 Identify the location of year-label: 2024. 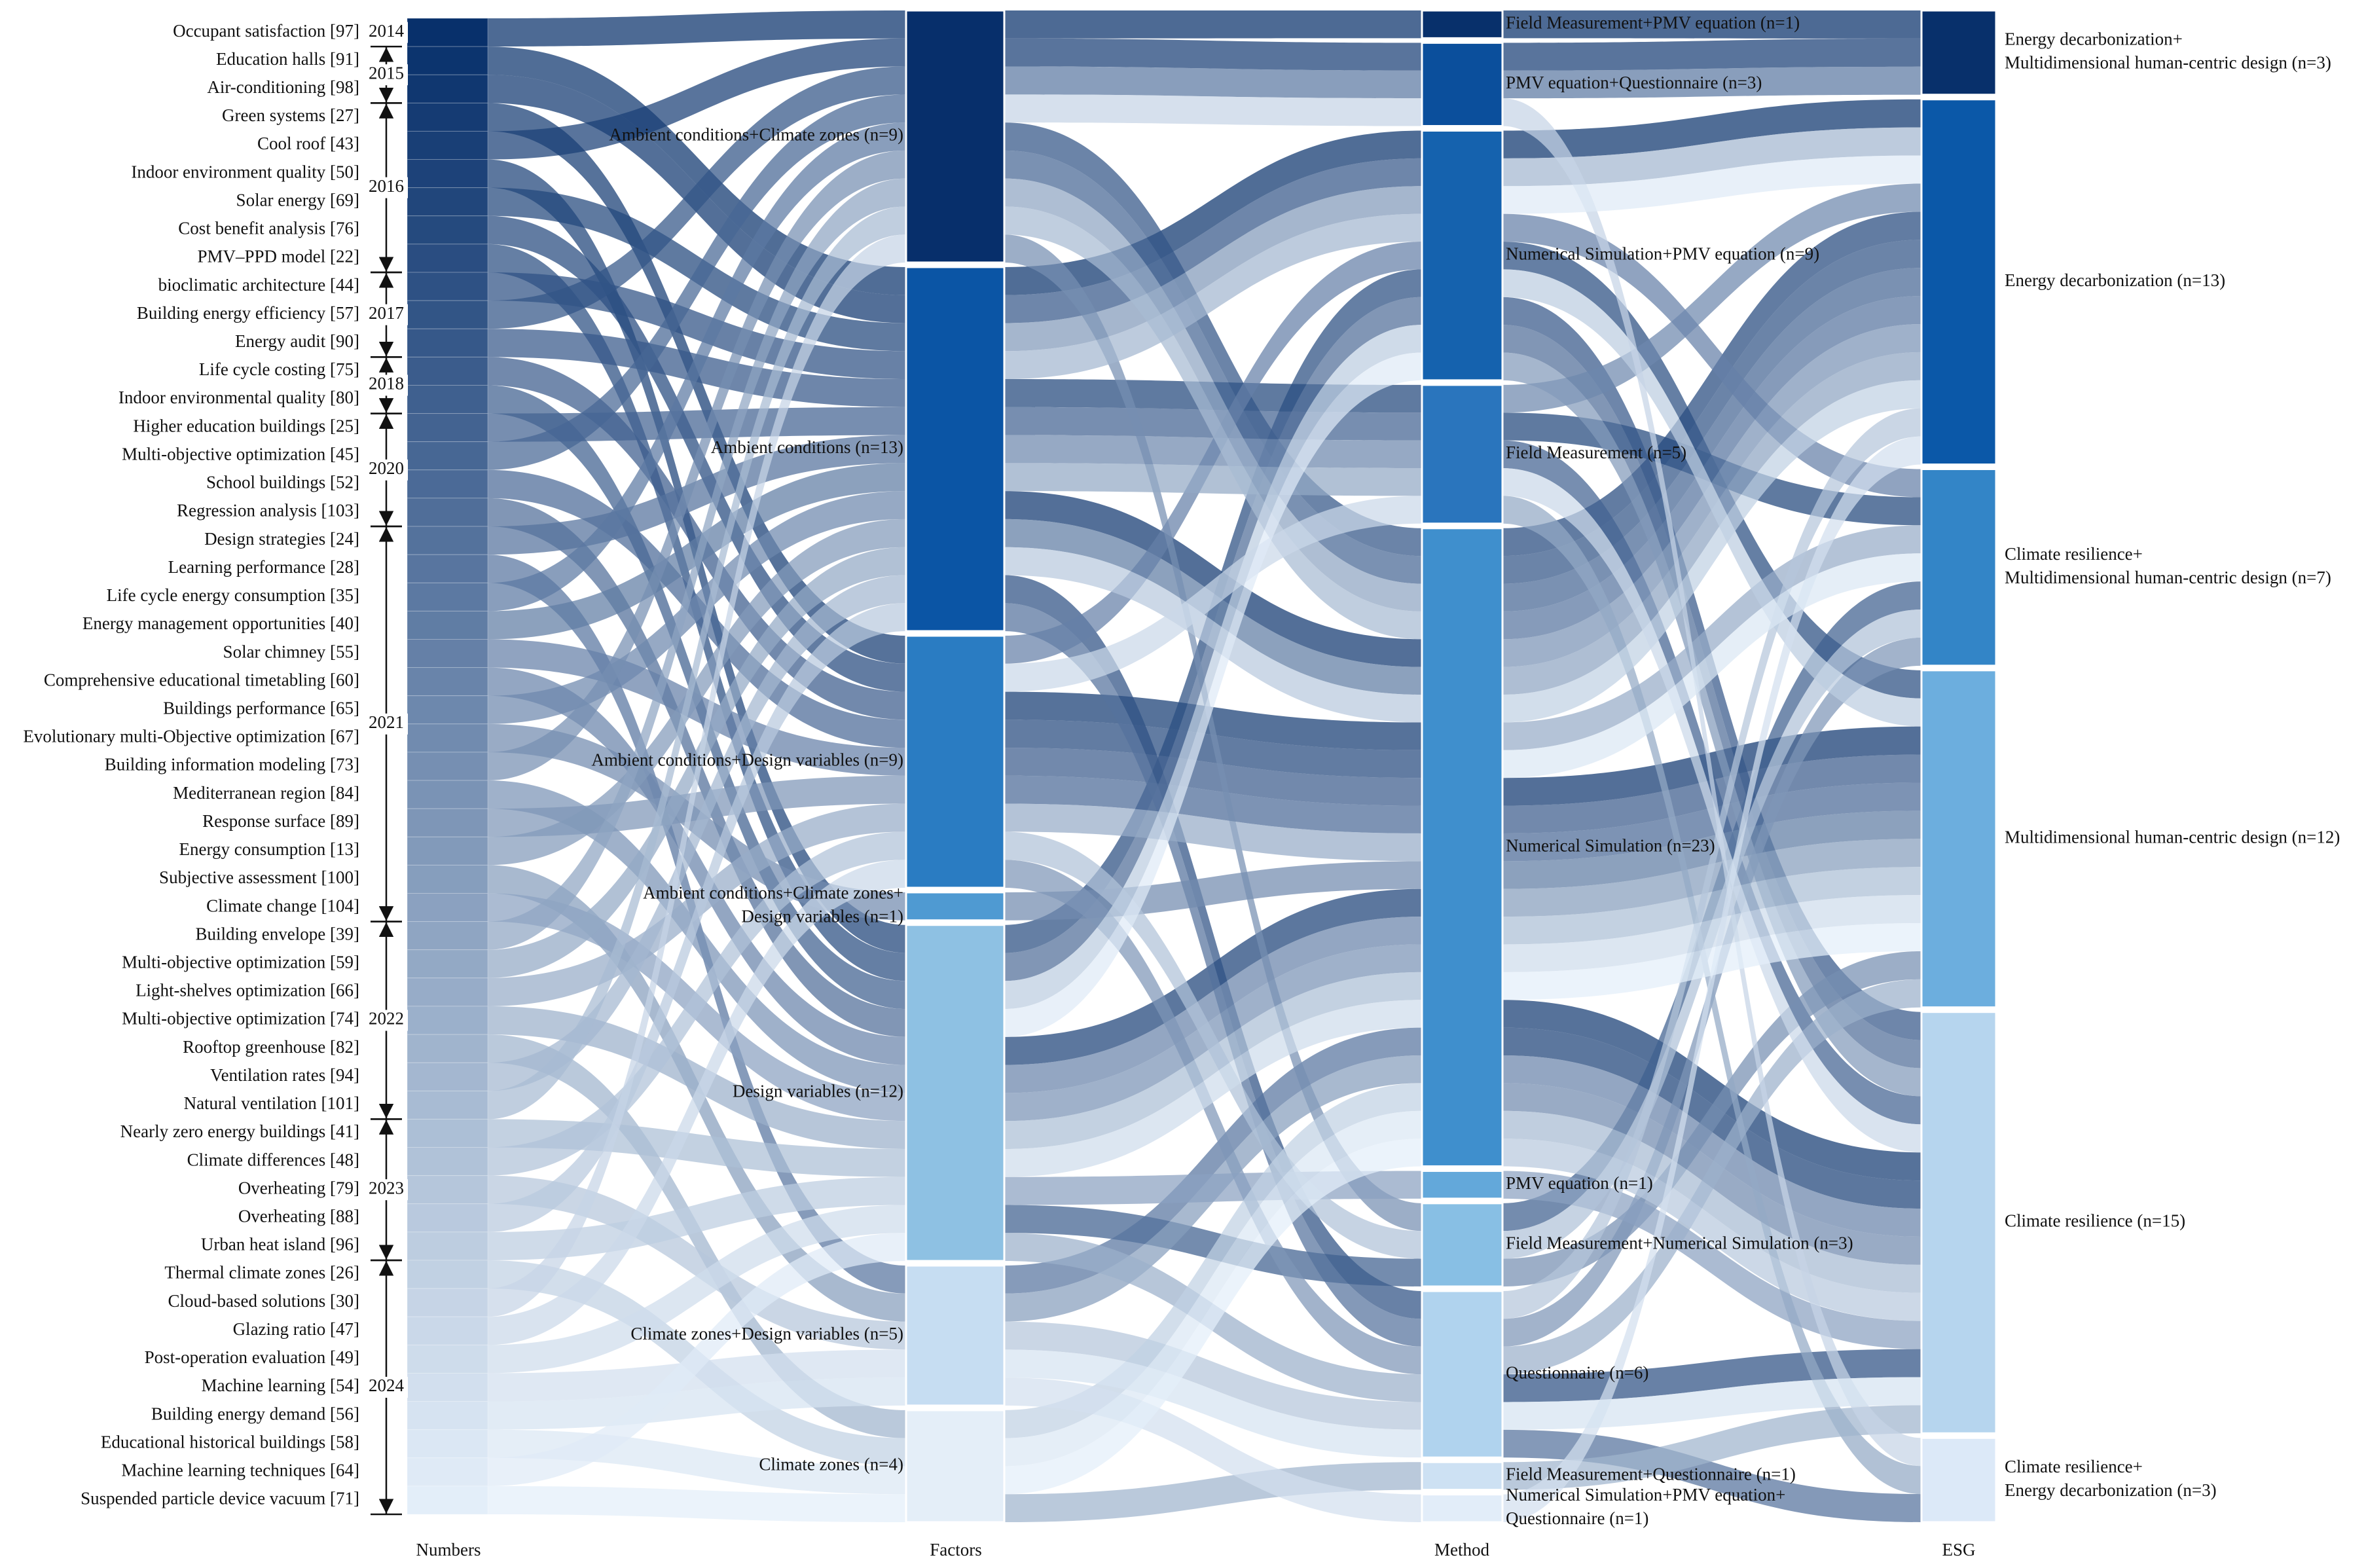
(387, 1385).